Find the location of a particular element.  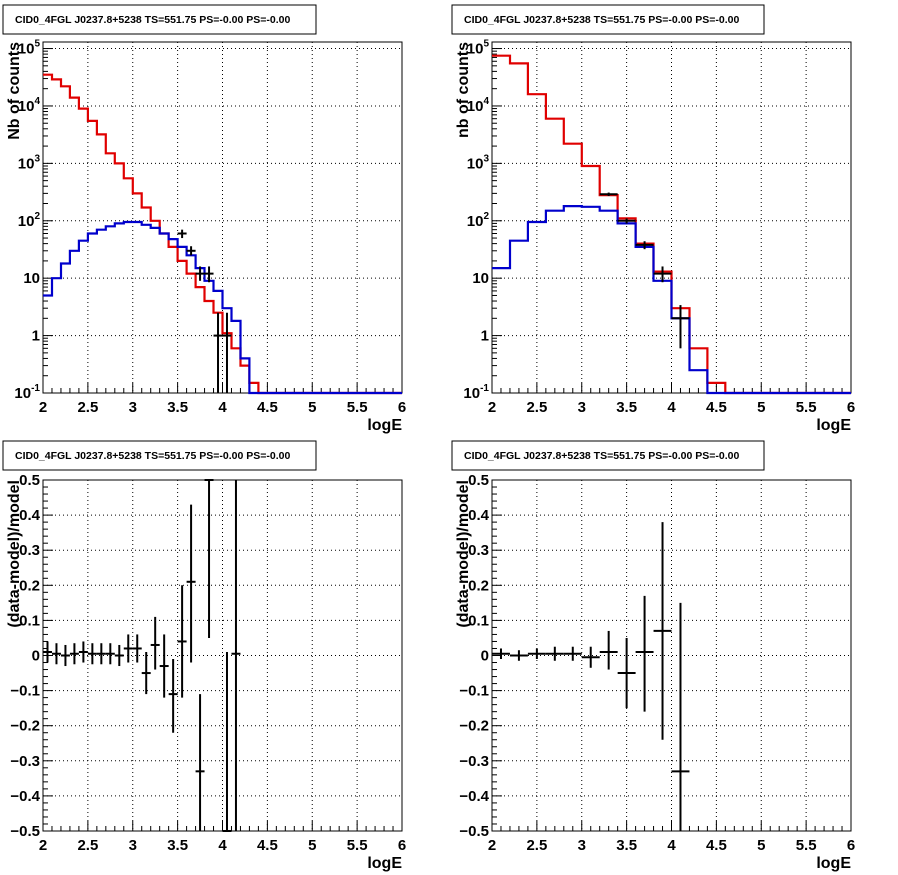

y-tick-label: −0.2 is located at coordinates (25, 726).